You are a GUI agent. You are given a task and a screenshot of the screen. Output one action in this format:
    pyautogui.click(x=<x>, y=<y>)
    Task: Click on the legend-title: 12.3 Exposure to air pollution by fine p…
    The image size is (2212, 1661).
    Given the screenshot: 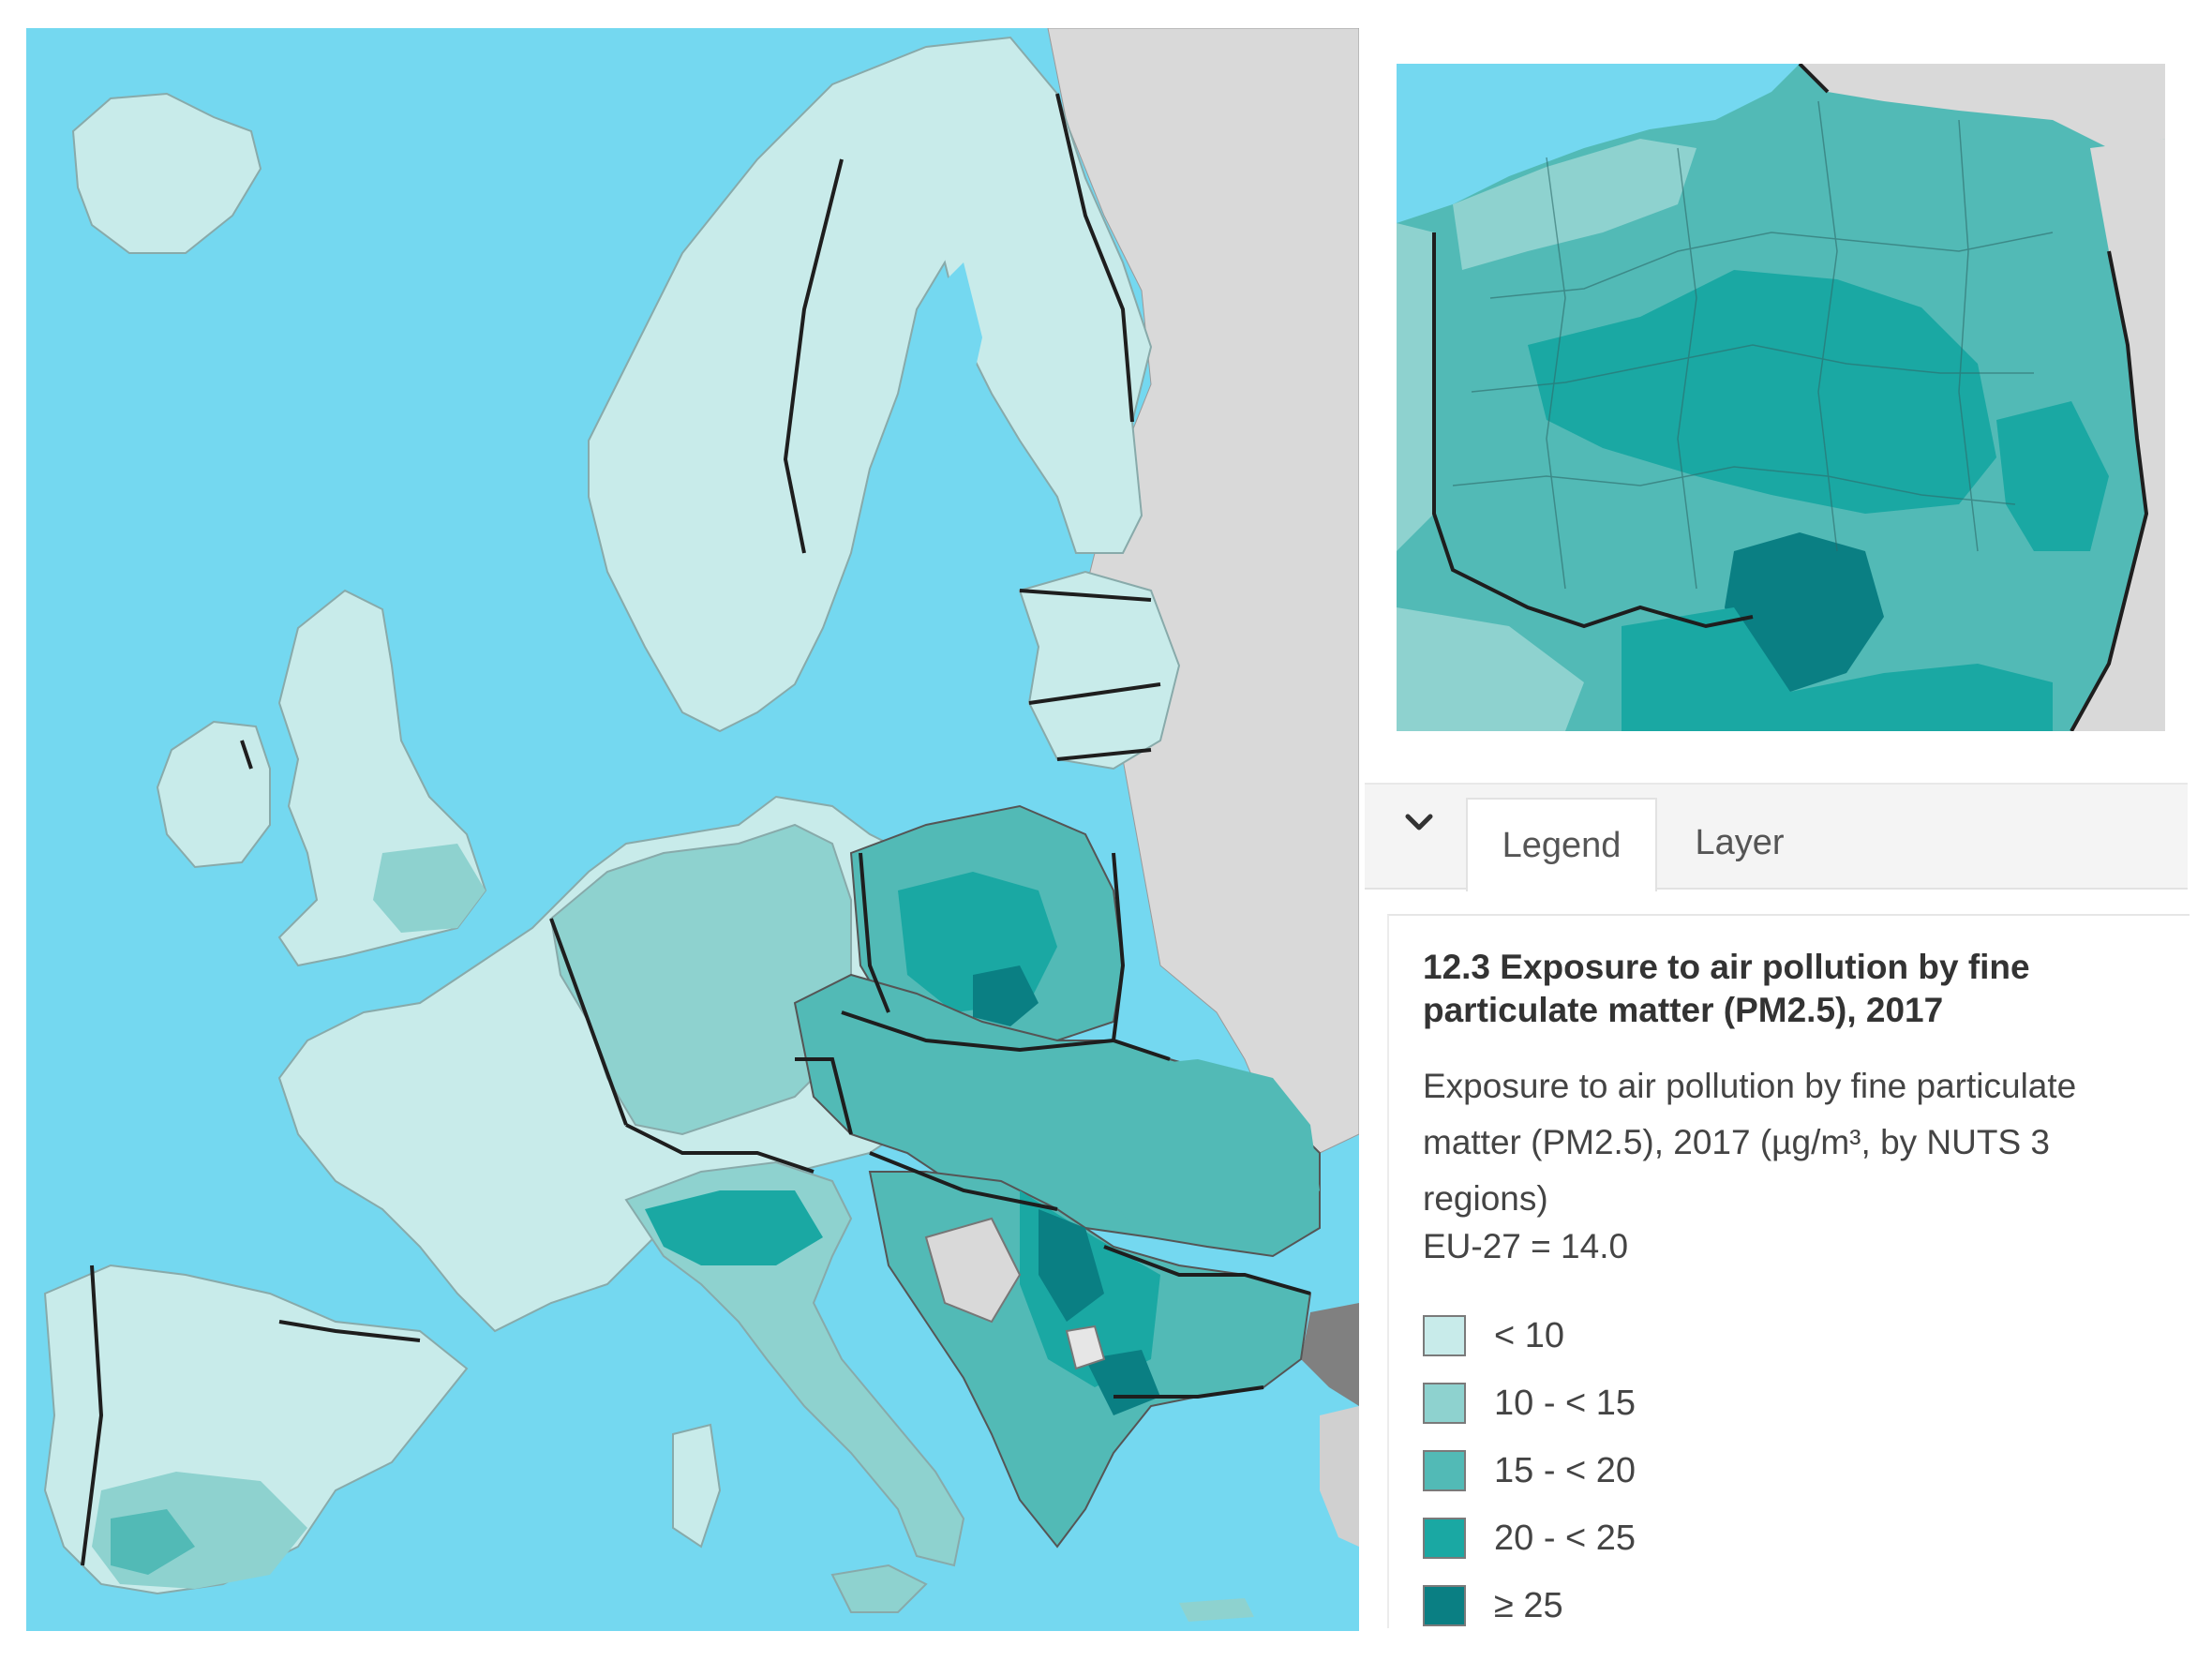 What is the action you would take?
    pyautogui.click(x=1726, y=989)
    